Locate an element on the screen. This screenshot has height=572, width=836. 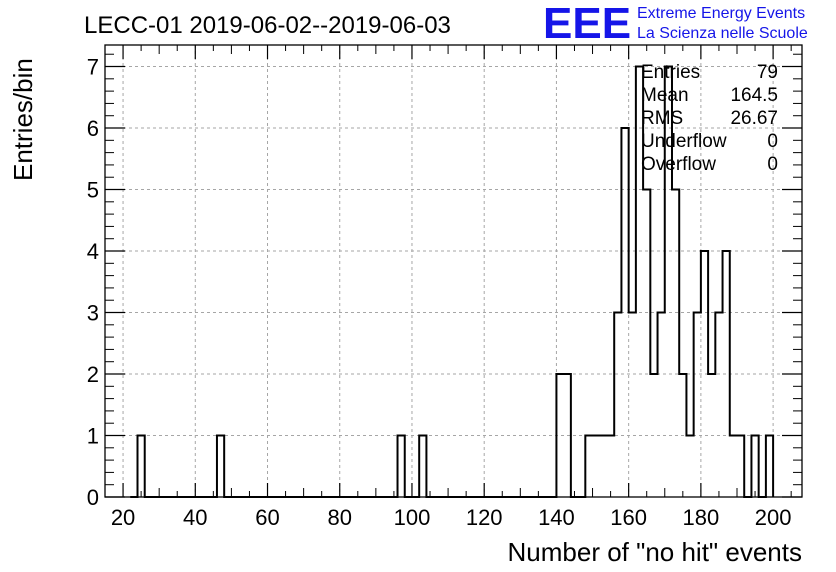
x-axis-title: Number of "no hit" events is located at coordinates (655, 552).